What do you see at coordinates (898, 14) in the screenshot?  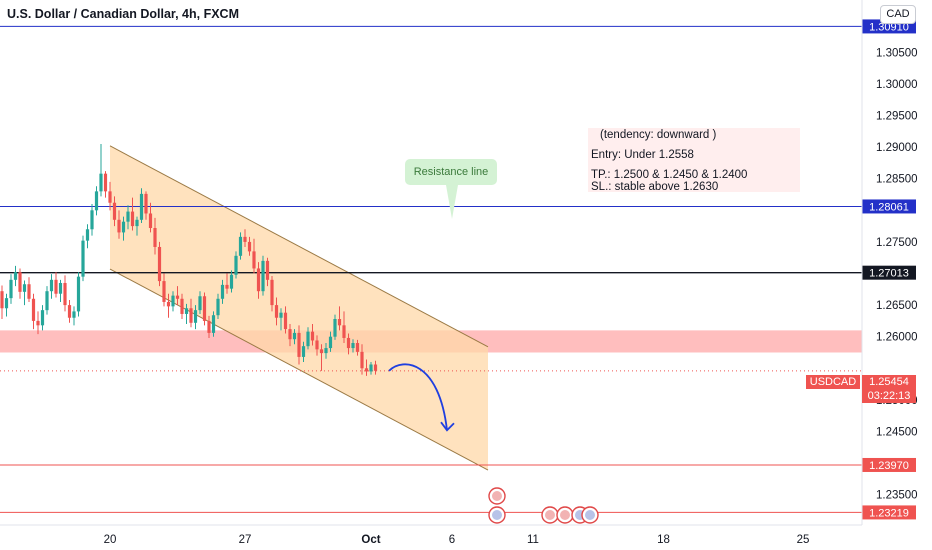 I see `currency-button: CAD` at bounding box center [898, 14].